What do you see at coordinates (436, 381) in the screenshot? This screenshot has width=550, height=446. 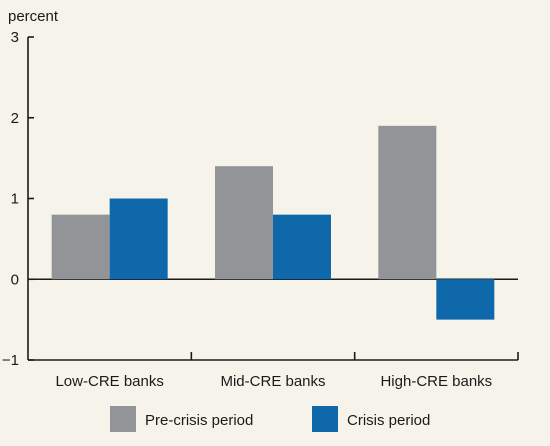 I see `category-label: High-CRE banks` at bounding box center [436, 381].